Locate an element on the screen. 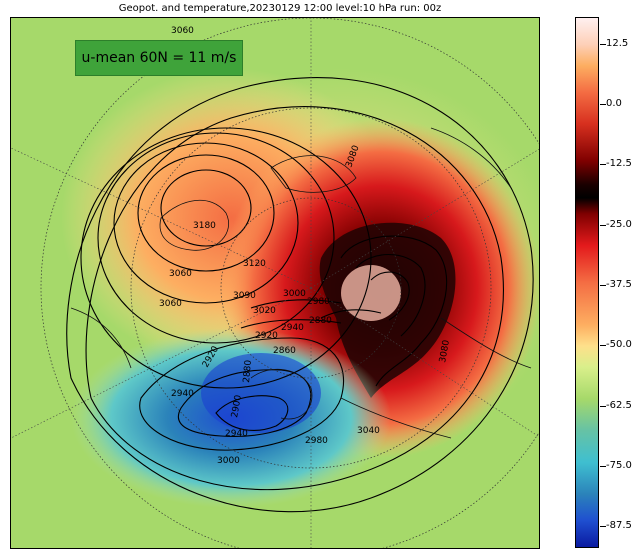 The width and height of the screenshot is (640, 558). vortex-center is located at coordinates (371, 293).